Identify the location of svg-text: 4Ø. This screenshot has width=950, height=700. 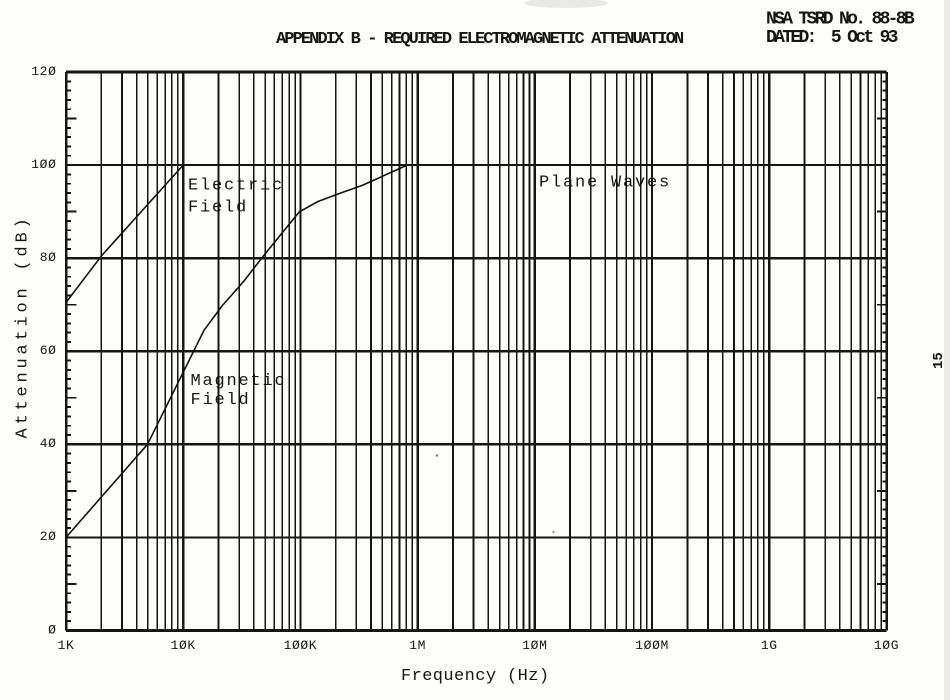
(48, 443).